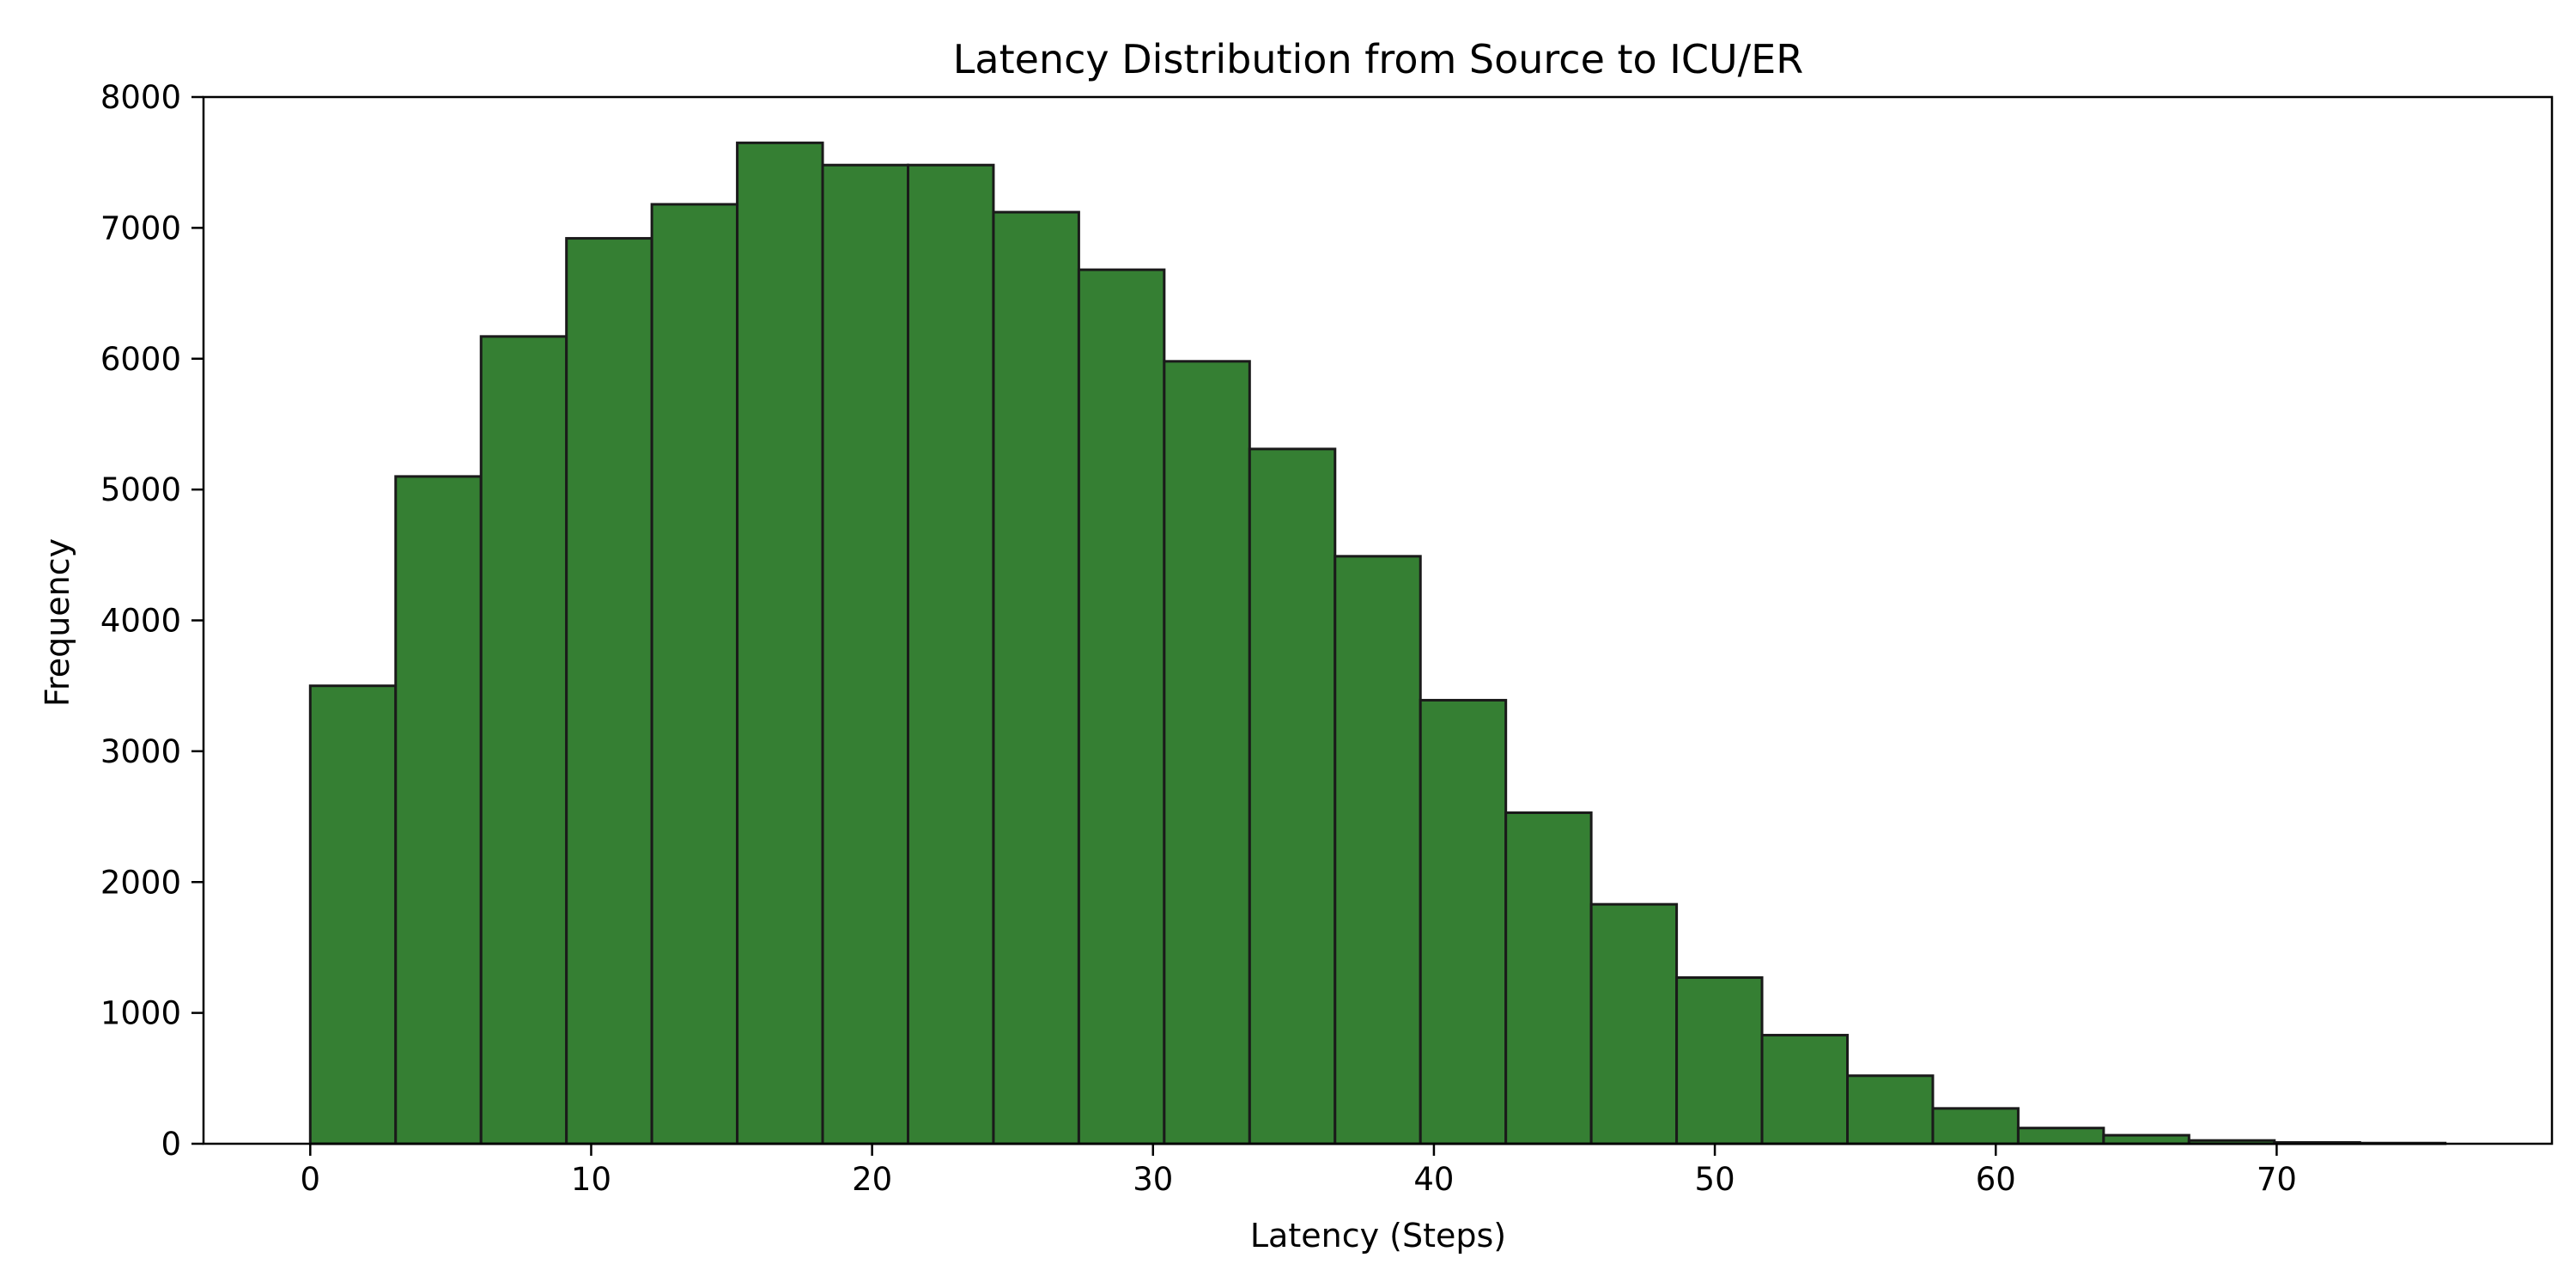 The image size is (2576, 1288). What do you see at coordinates (140, 98) in the screenshot?
I see `y-tick-label: 8000` at bounding box center [140, 98].